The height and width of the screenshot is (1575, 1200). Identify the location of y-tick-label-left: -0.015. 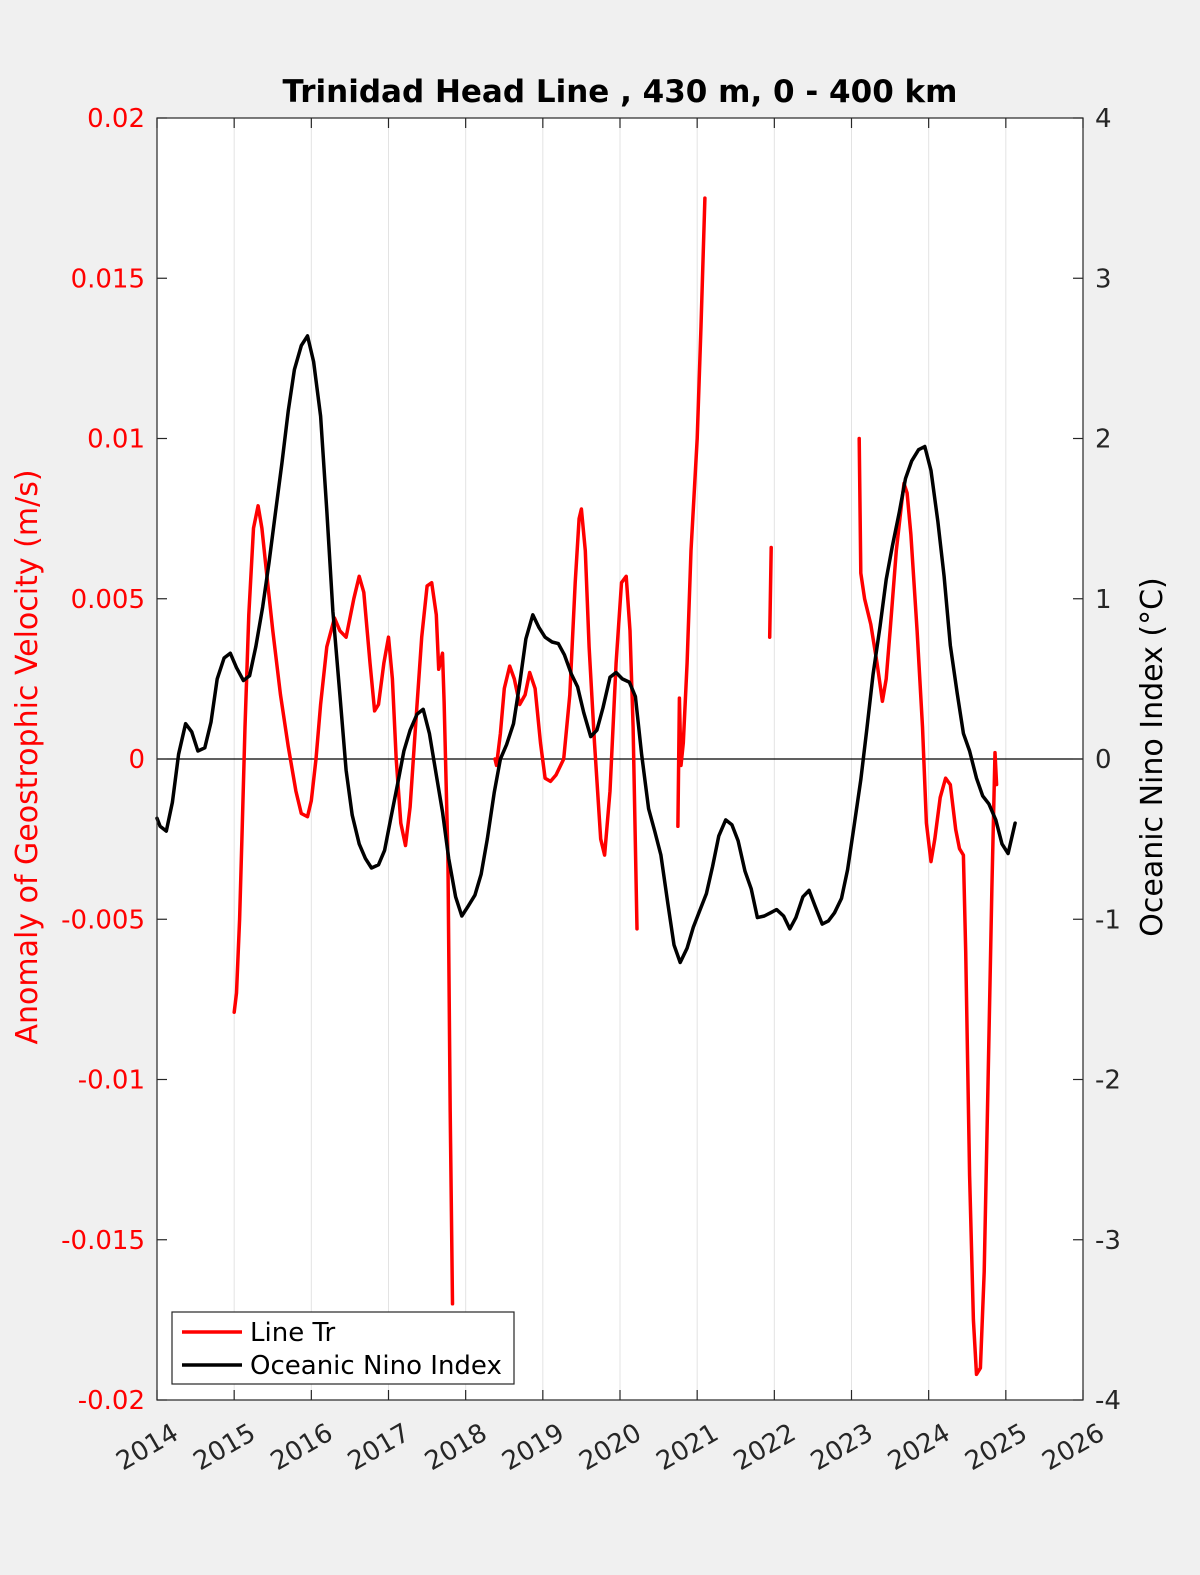
(103, 1241).